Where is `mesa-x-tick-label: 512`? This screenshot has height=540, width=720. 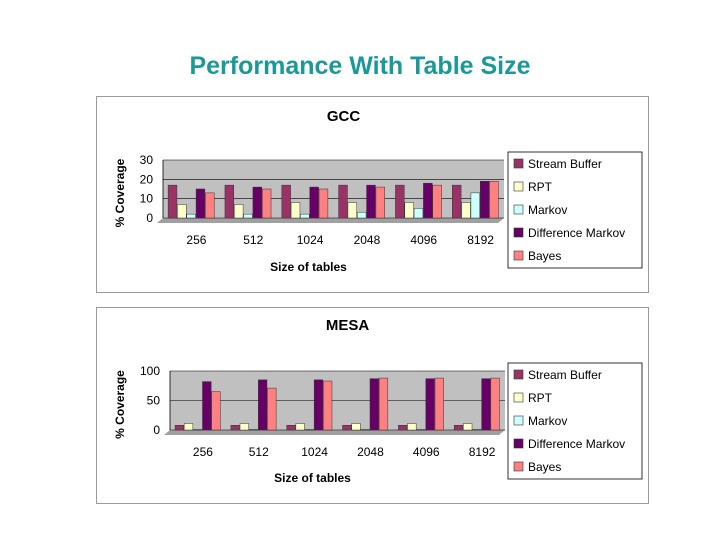
mesa-x-tick-label: 512 is located at coordinates (259, 452).